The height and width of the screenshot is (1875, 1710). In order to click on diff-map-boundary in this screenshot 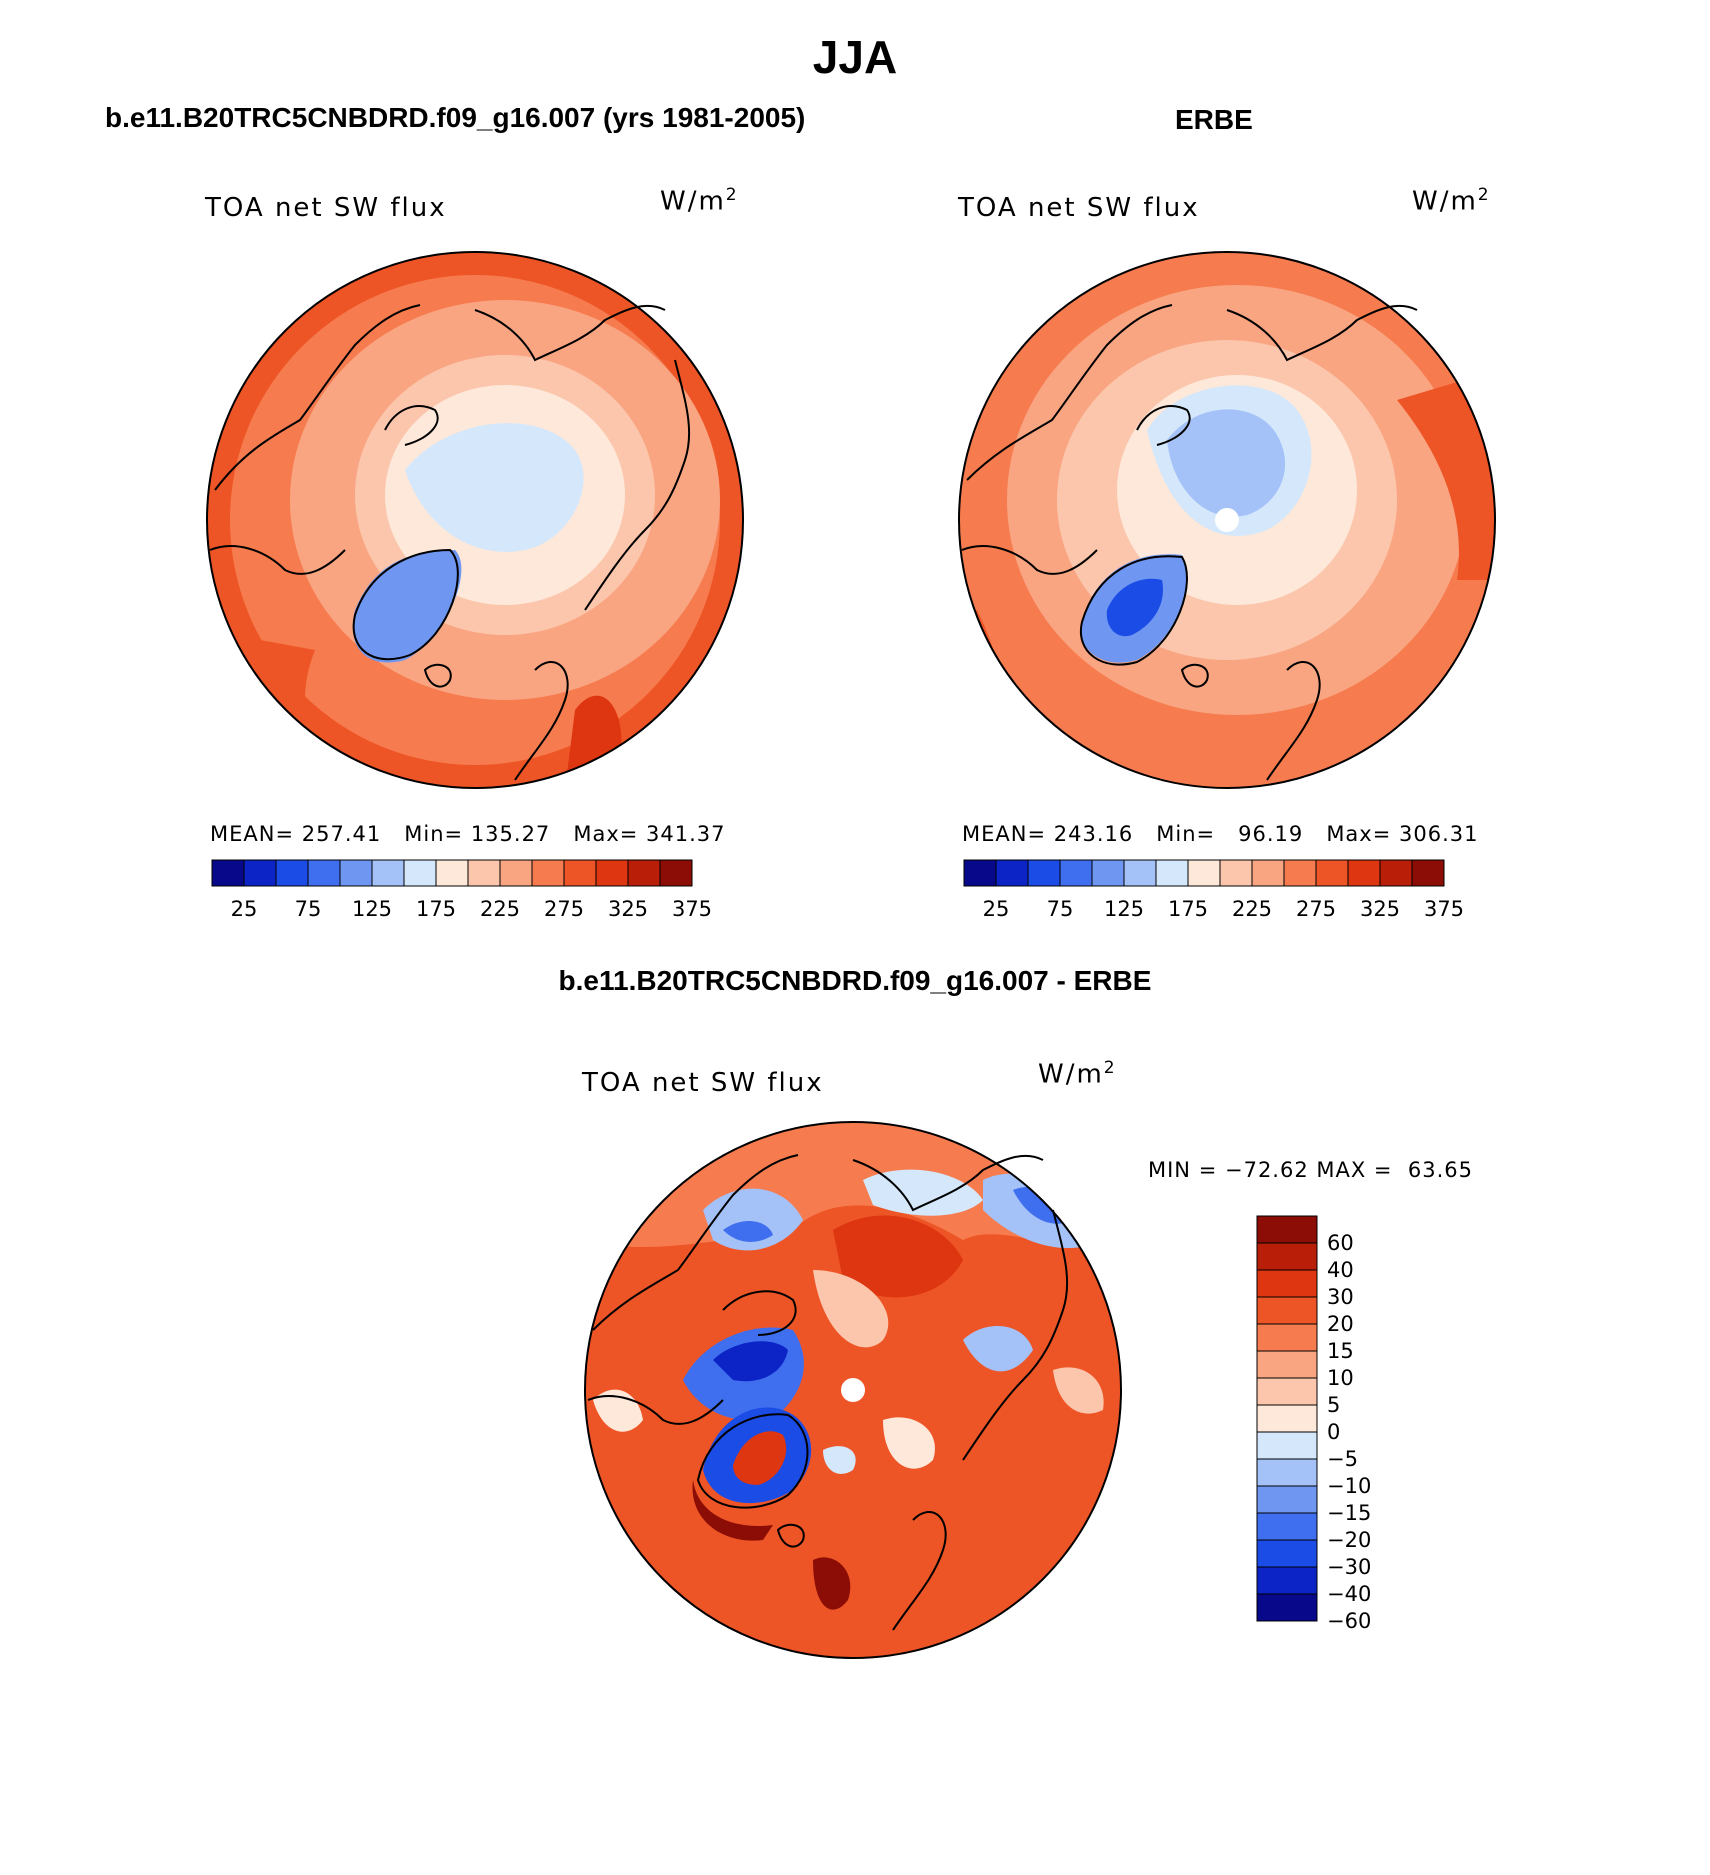, I will do `click(853, 1390)`.